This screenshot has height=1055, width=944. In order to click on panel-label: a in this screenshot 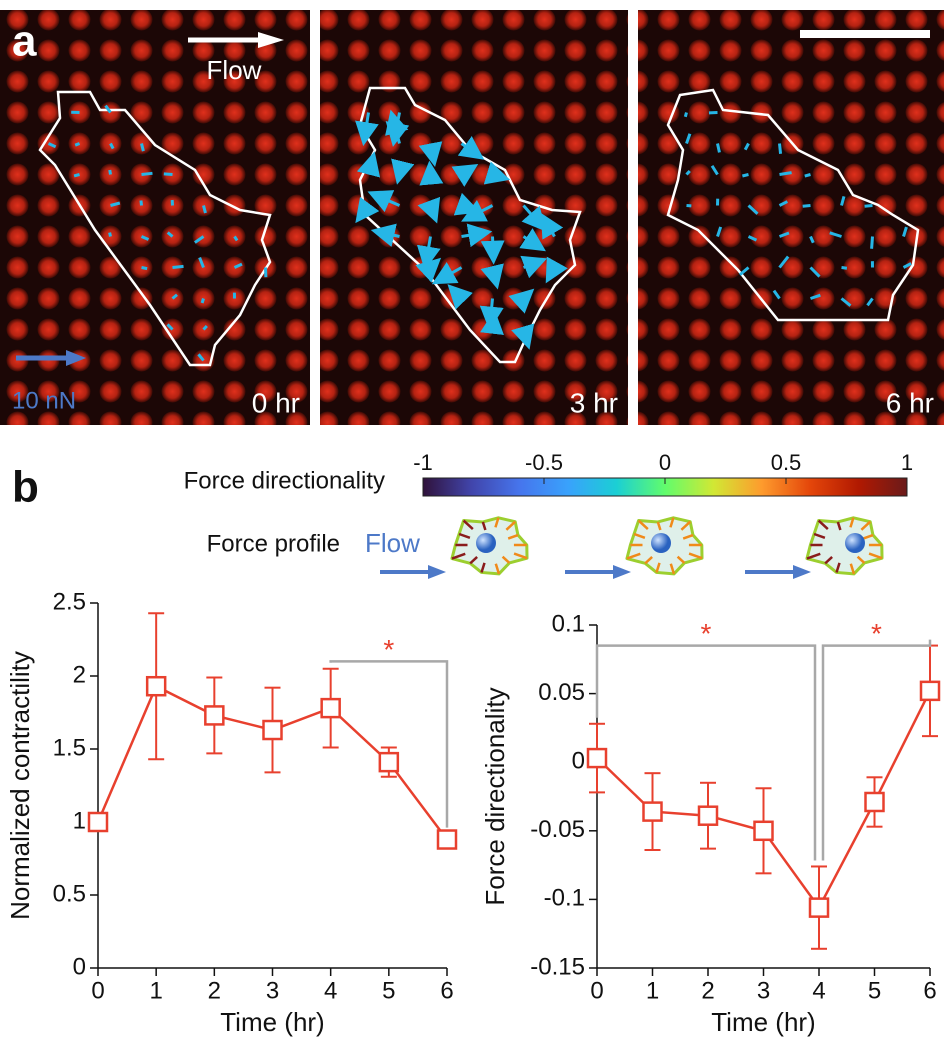, I will do `click(24, 41)`.